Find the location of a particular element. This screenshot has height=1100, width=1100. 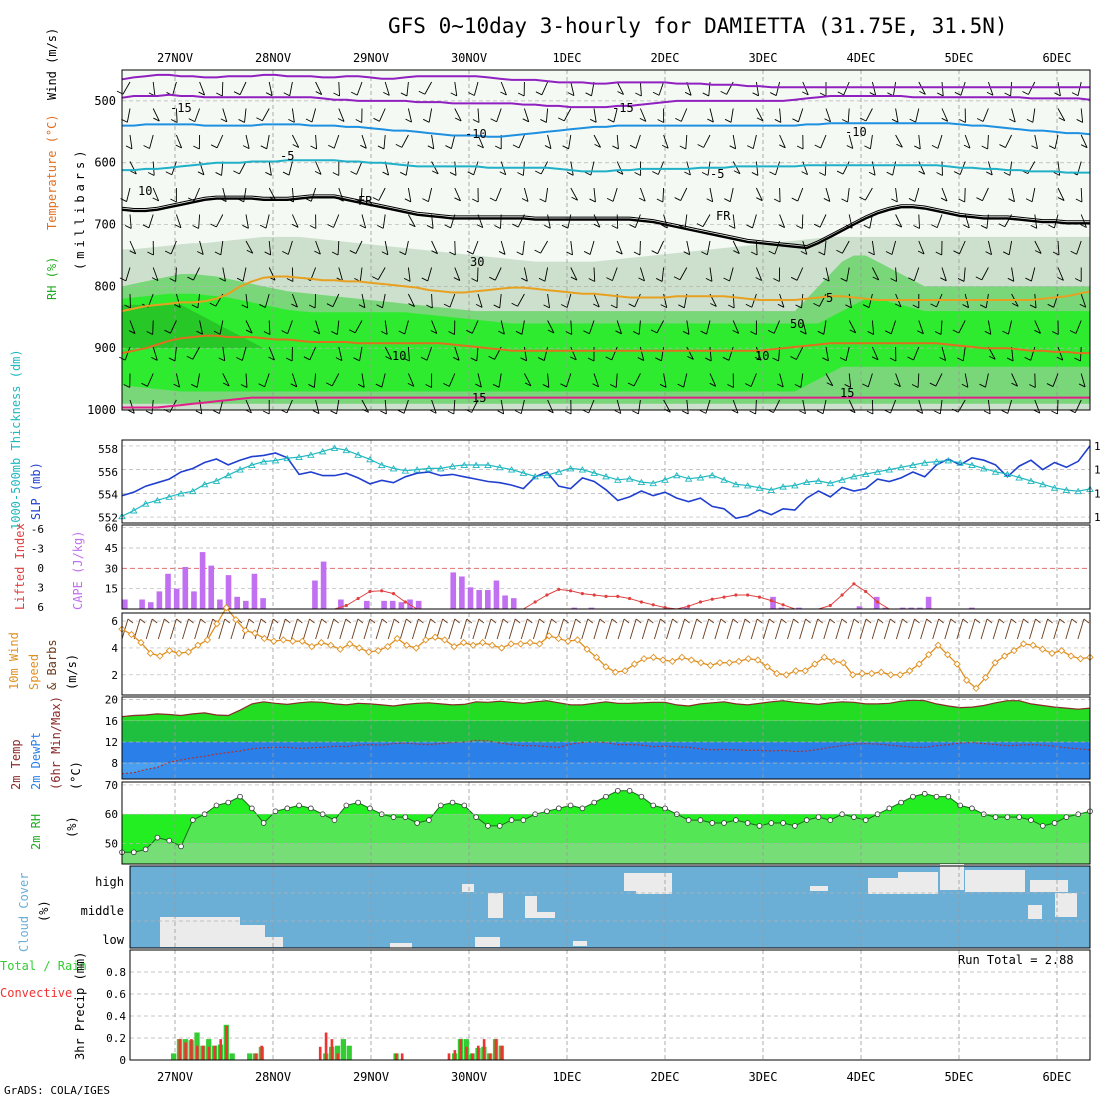

pressure-tick-label: 1000 is located at coordinates (101, 410).